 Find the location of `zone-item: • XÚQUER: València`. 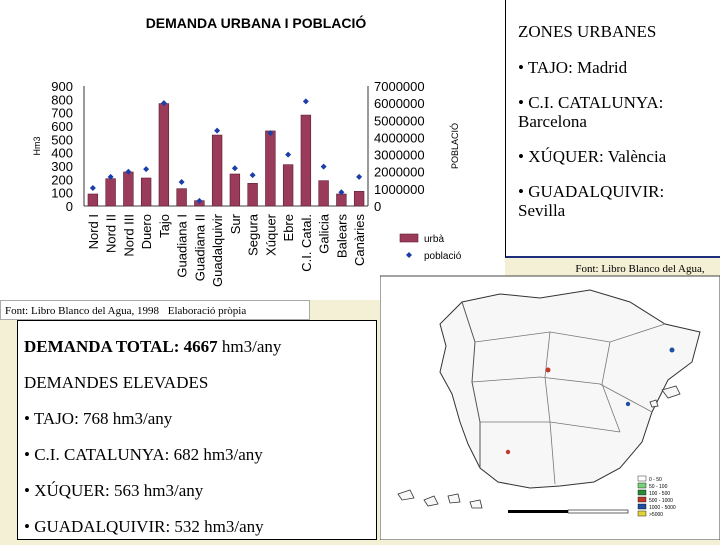

zone-item: • XÚQUER: València is located at coordinates (592, 156).